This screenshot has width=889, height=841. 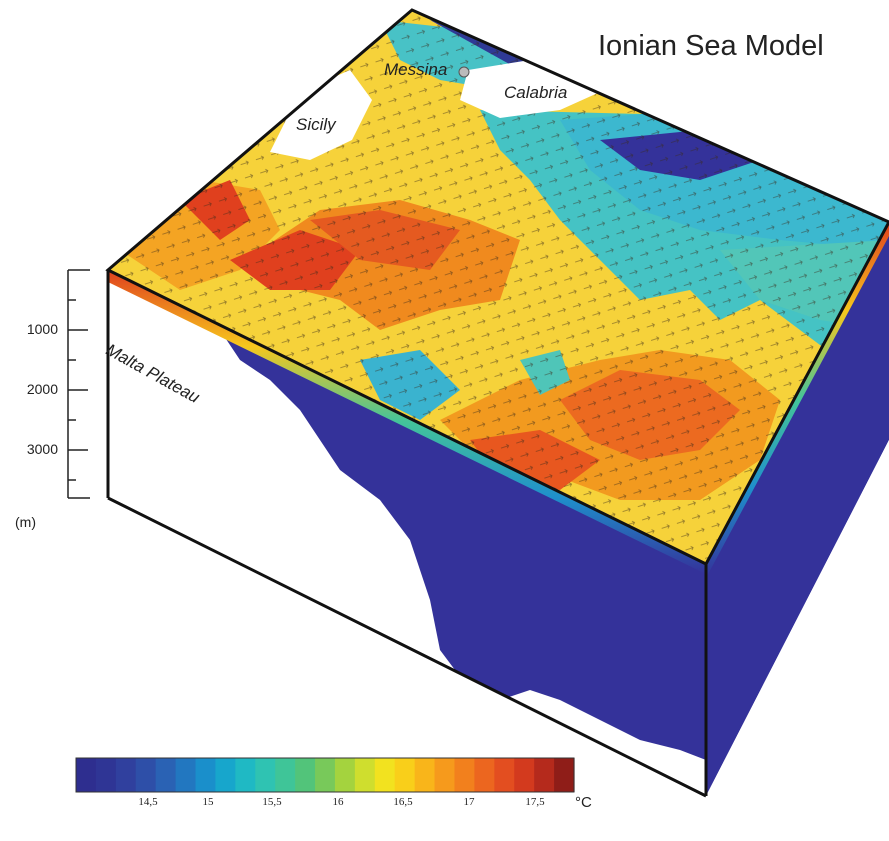 I want to click on label-calabria: Calabria, so click(x=536, y=92).